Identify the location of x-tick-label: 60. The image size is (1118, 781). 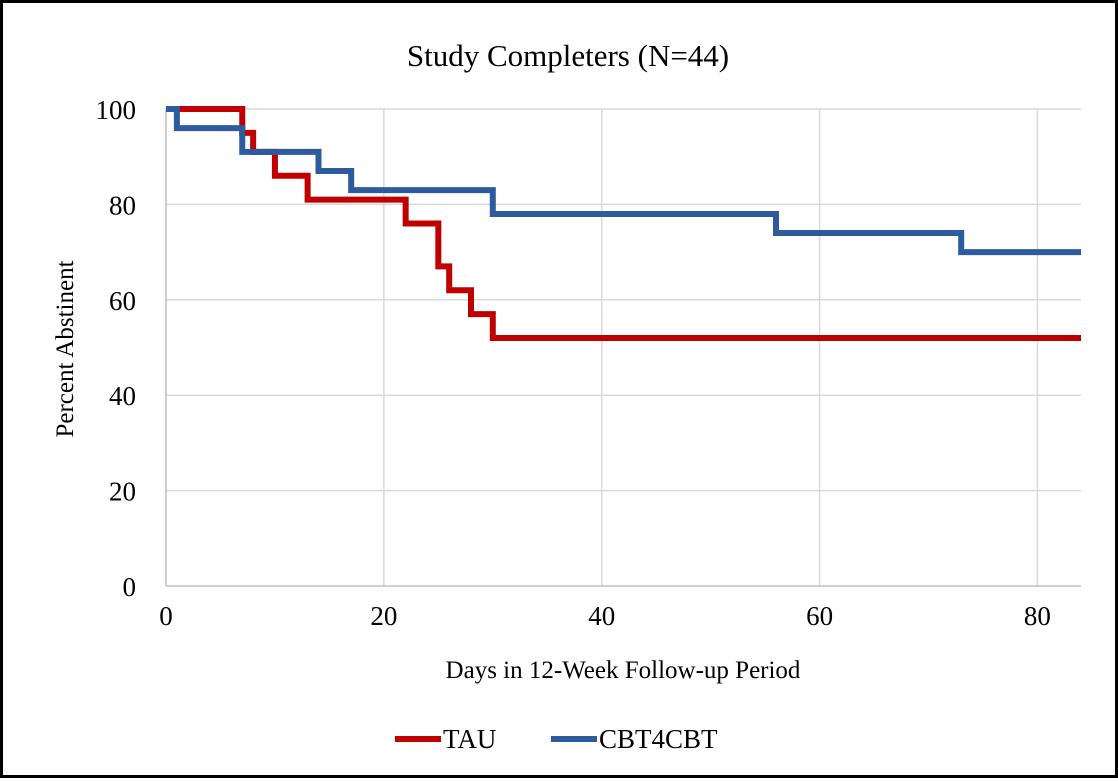
(819, 616).